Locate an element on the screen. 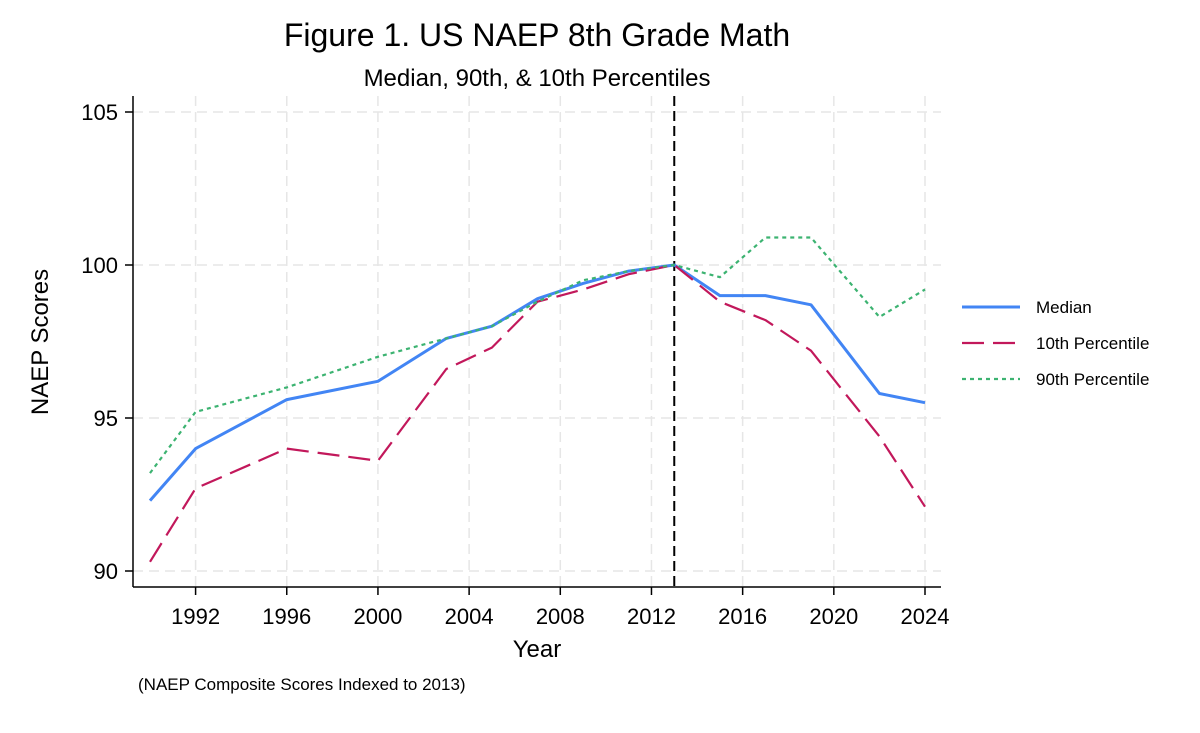 This screenshot has height=733, width=1200. x-tick-label: 2008 is located at coordinates (560, 616).